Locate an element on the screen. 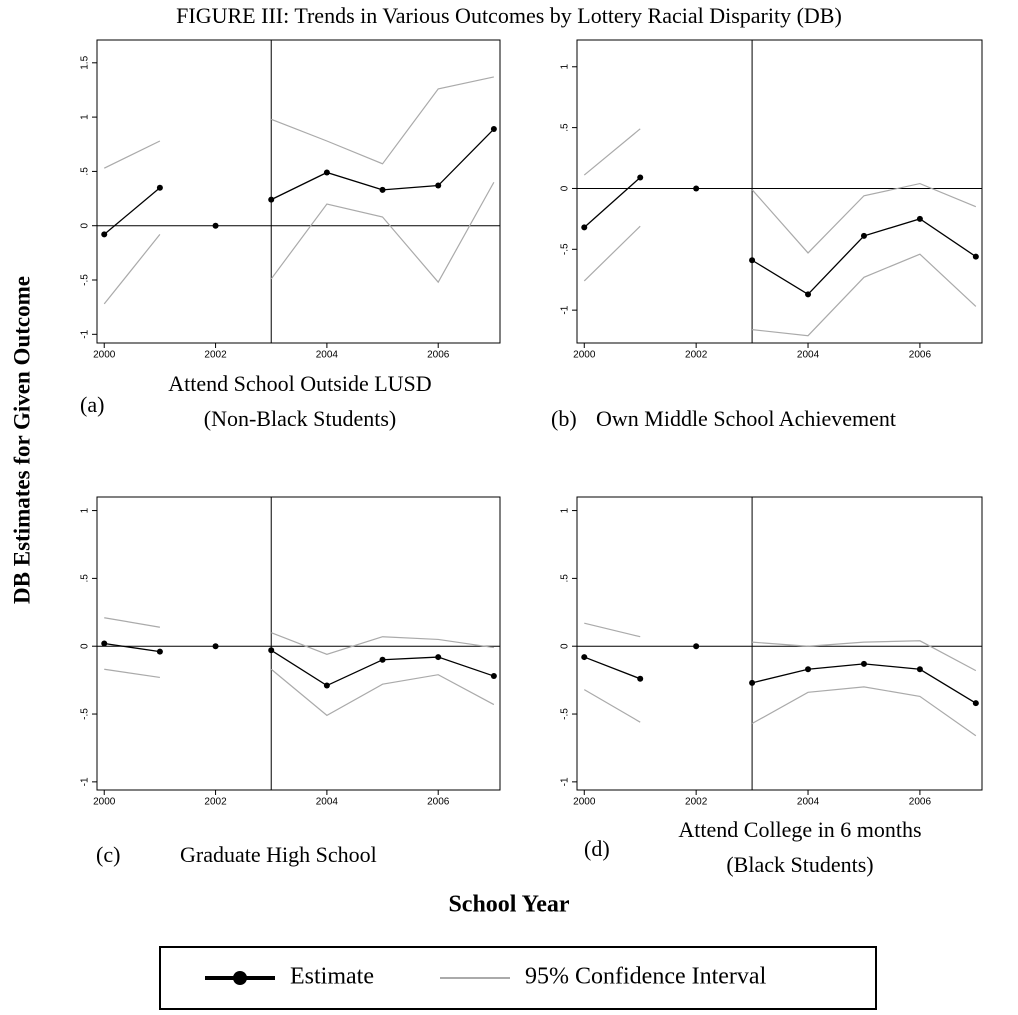 Image resolution: width=1018 pixels, height=1015 pixels. panel-label: (c) is located at coordinates (108, 854).